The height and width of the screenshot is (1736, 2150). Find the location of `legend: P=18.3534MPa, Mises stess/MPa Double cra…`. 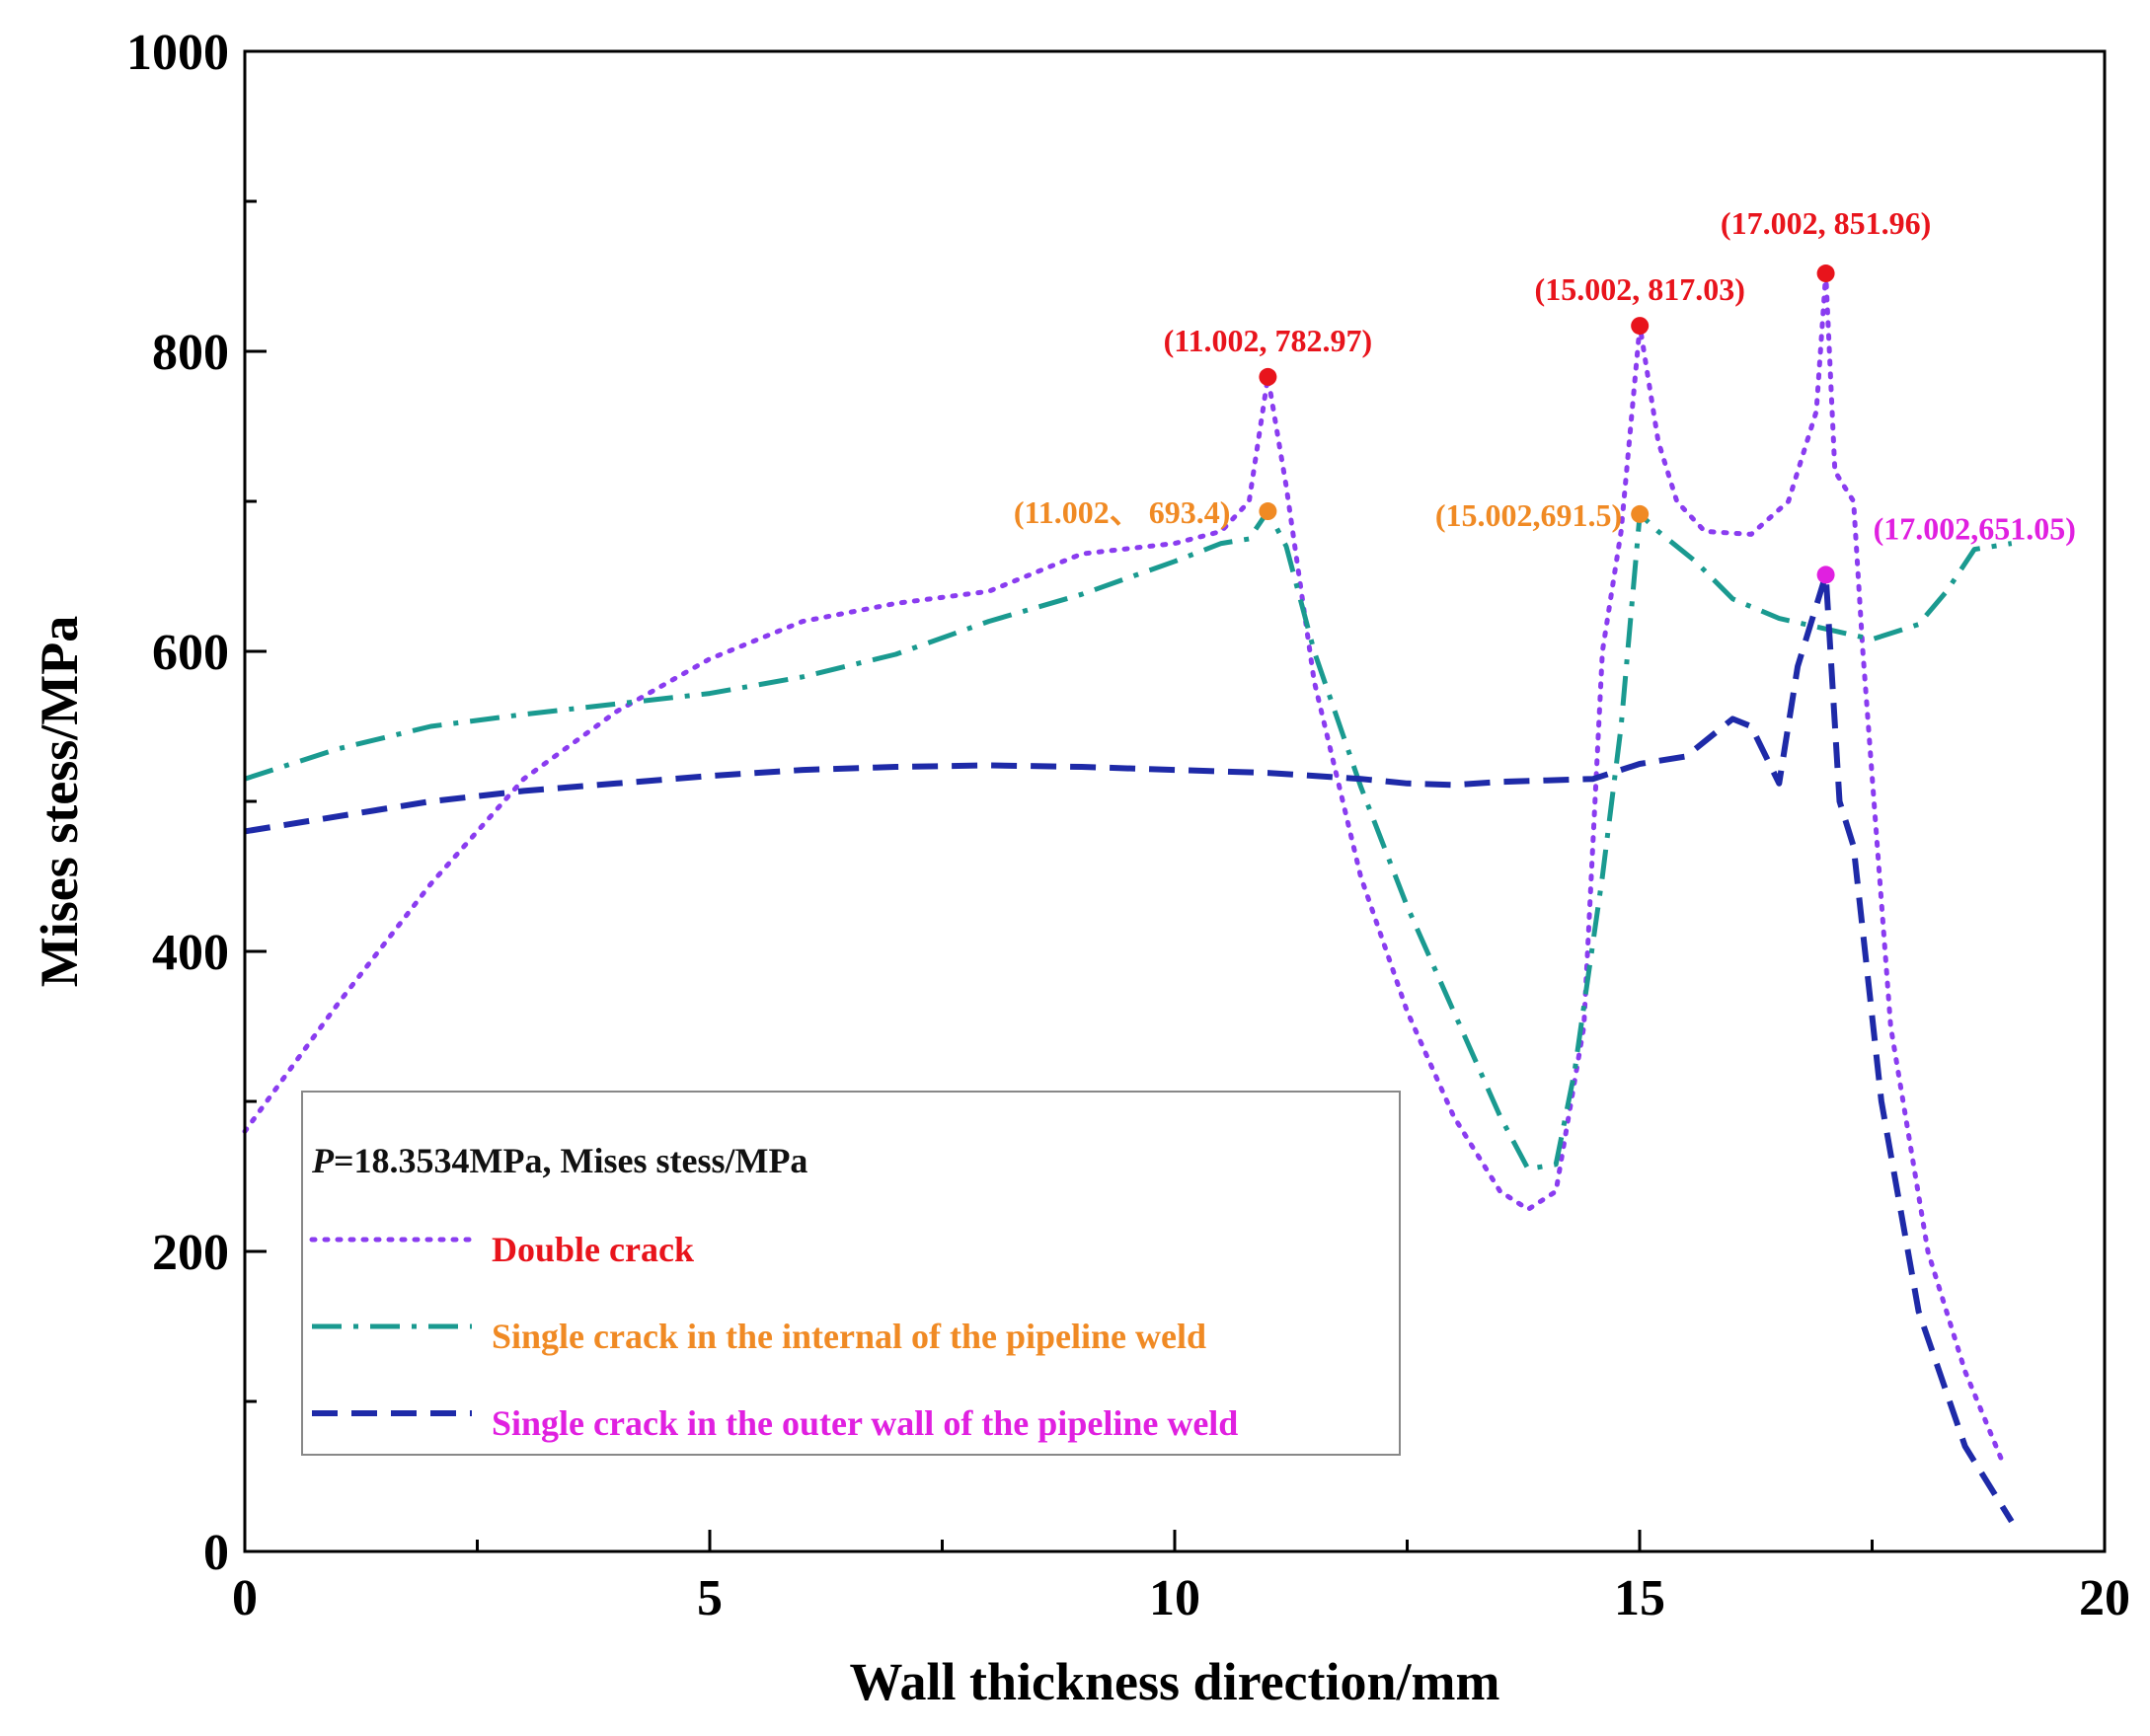

legend: P=18.3534MPa, Mises stess/MPa Double cra… is located at coordinates (851, 1274).